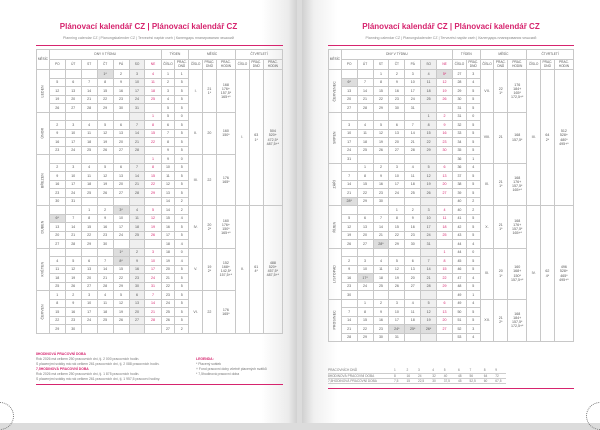 The height and width of the screenshot is (430, 600). I want to click on day-cell: 13, so click(73, 91).